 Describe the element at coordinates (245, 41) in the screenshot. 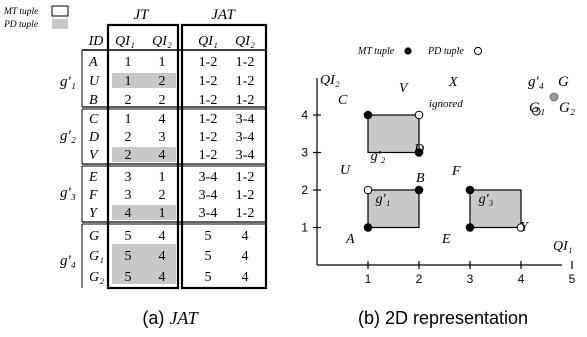

I see `col-jat-qi2-header: QI₂` at that location.